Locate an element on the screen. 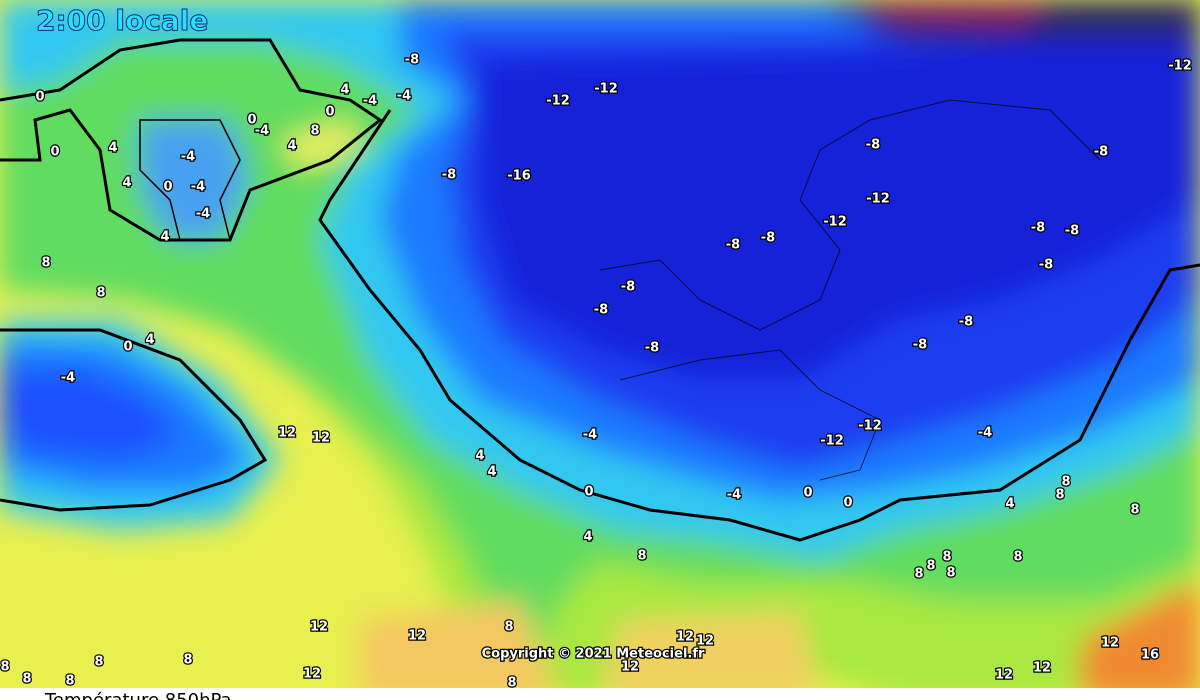 The image size is (1200, 700). isotherm-label: 16 is located at coordinates (1150, 655).